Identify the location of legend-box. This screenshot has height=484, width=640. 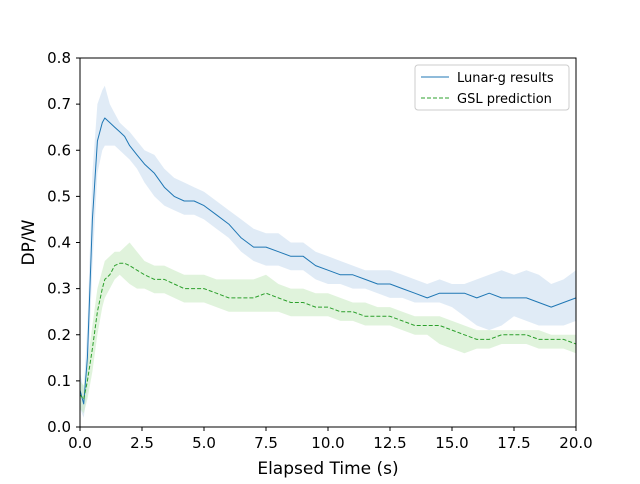
(492, 87).